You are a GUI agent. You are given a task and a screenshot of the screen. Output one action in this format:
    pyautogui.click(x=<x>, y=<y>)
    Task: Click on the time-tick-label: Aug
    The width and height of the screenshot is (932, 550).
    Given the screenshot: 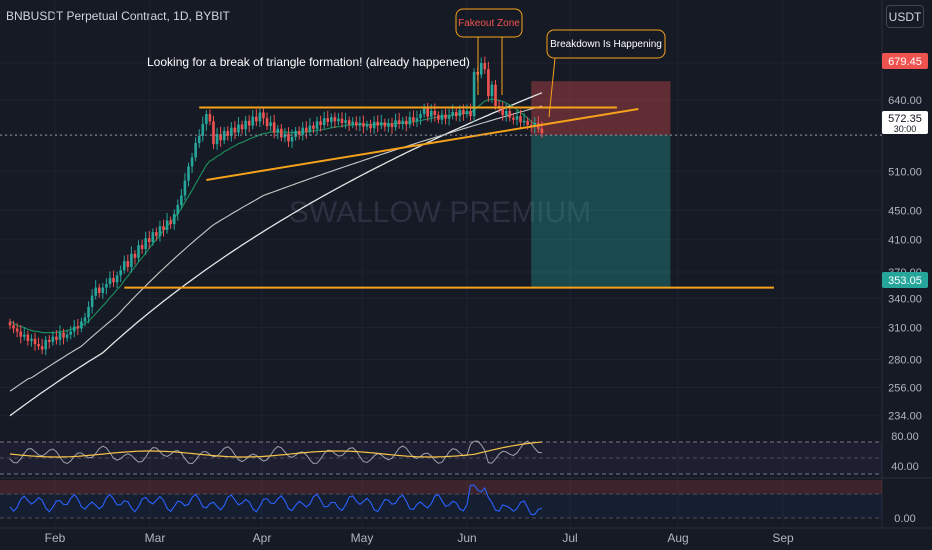 What is the action you would take?
    pyautogui.click(x=677, y=538)
    